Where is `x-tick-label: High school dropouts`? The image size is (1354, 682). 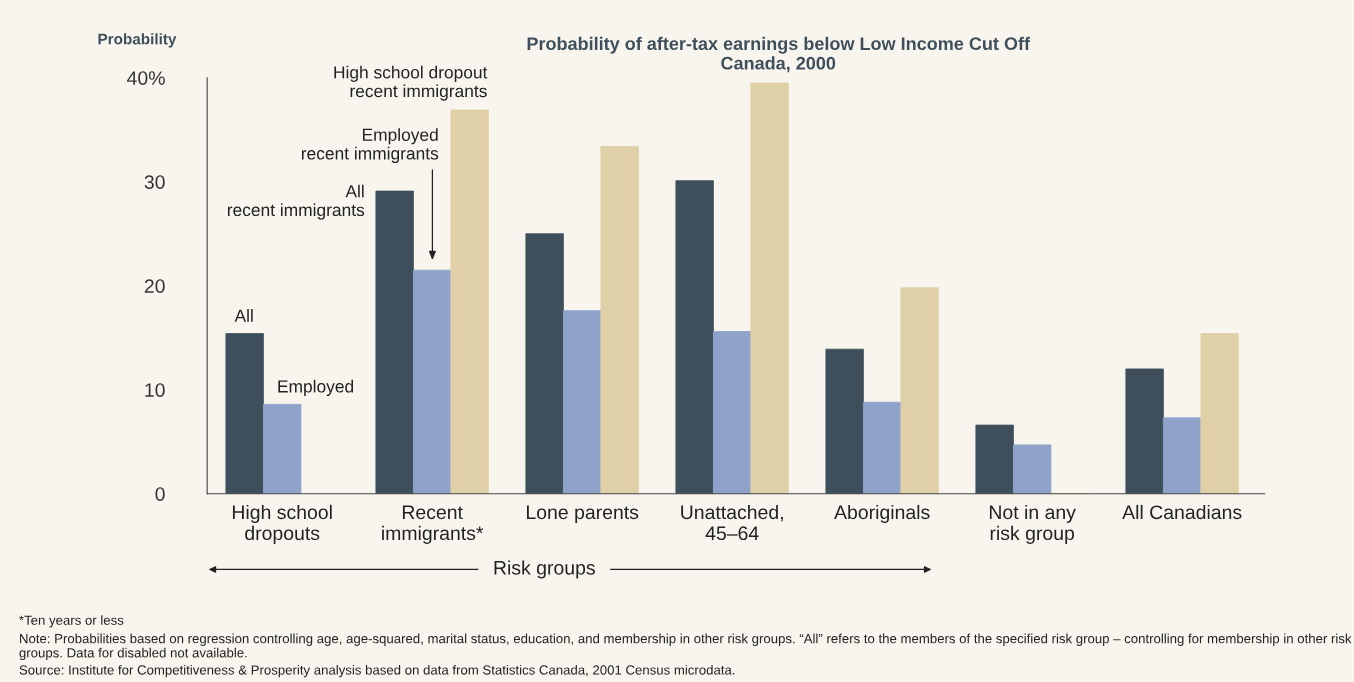 x-tick-label: High school dropouts is located at coordinates (282, 524).